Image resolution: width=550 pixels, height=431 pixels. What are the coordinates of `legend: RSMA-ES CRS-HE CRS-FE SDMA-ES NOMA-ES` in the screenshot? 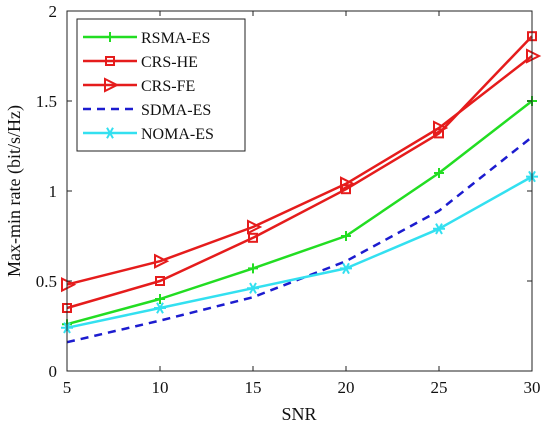 It's located at (161, 85).